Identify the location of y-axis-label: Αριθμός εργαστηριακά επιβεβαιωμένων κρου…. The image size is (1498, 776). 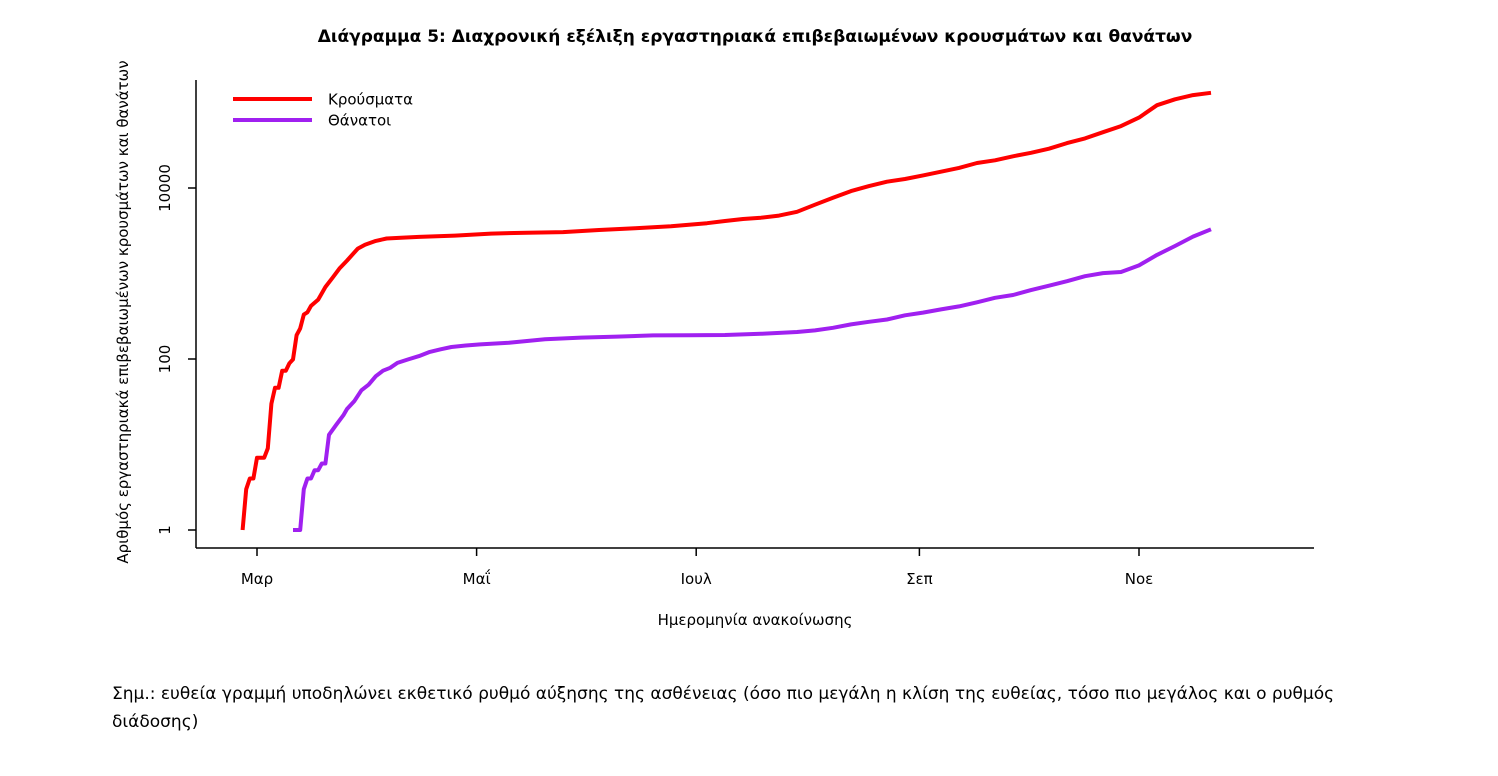
(123, 311).